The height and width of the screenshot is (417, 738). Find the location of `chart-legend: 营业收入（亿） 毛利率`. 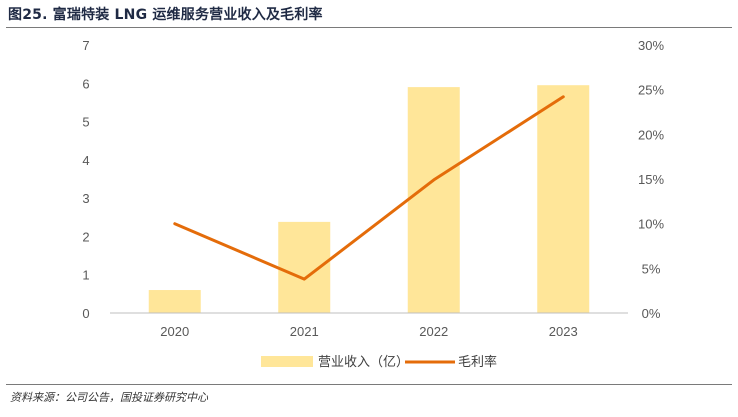

chart-legend: 营业收入（亿） 毛利率 is located at coordinates (379, 362).